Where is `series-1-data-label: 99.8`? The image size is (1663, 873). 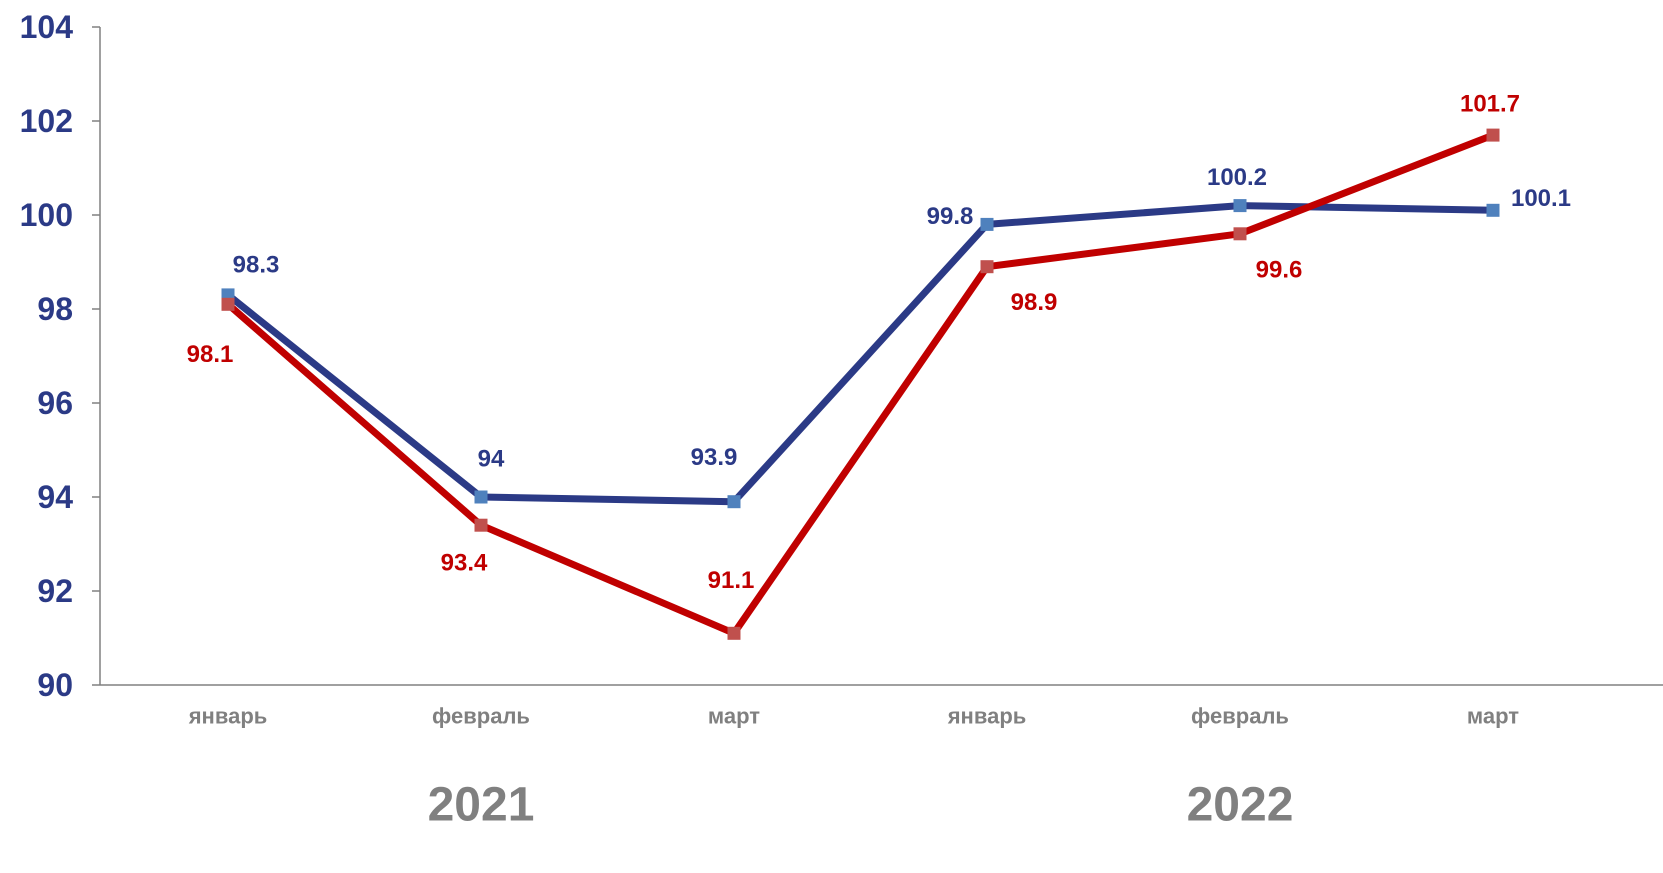 series-1-data-label: 99.8 is located at coordinates (950, 216).